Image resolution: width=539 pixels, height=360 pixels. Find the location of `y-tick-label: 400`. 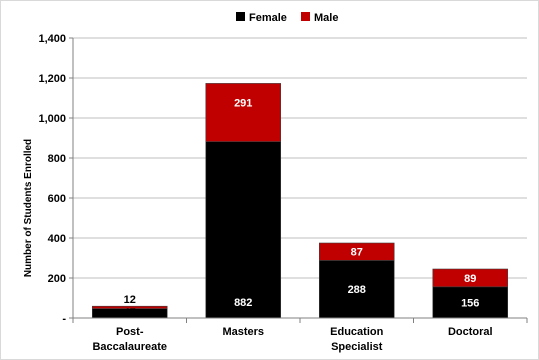

y-tick-label: 400 is located at coordinates (57, 239).